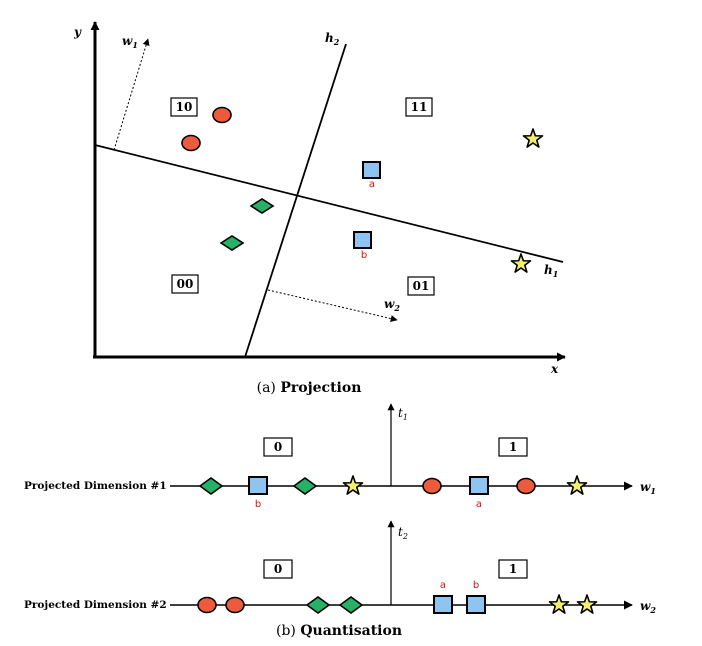 This screenshot has height=646, width=702. What do you see at coordinates (364, 255) in the screenshot?
I see `point-label-b: b` at bounding box center [364, 255].